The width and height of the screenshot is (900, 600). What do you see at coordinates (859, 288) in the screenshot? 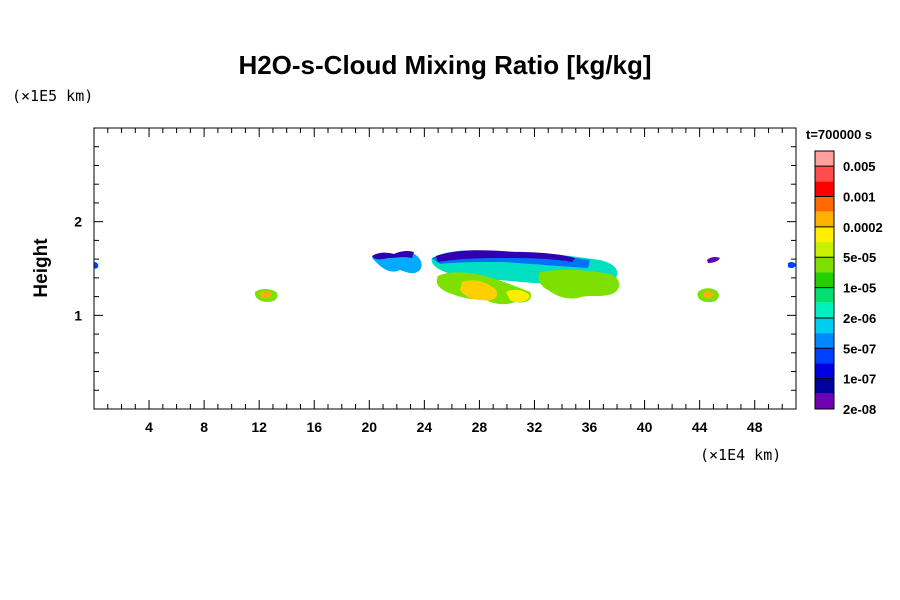
I see `colorbar-label: 1e-05` at bounding box center [859, 288].